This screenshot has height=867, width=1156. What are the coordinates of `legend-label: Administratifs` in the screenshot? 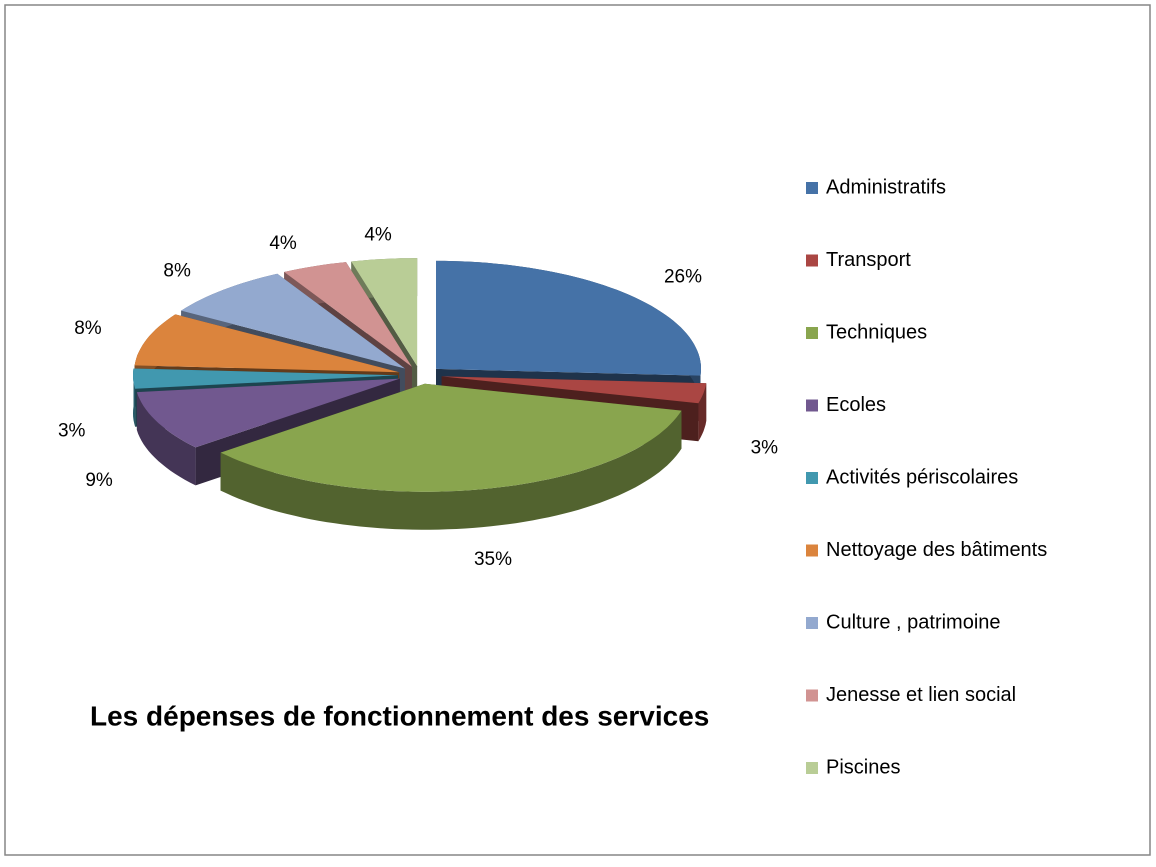 It's located at (886, 187).